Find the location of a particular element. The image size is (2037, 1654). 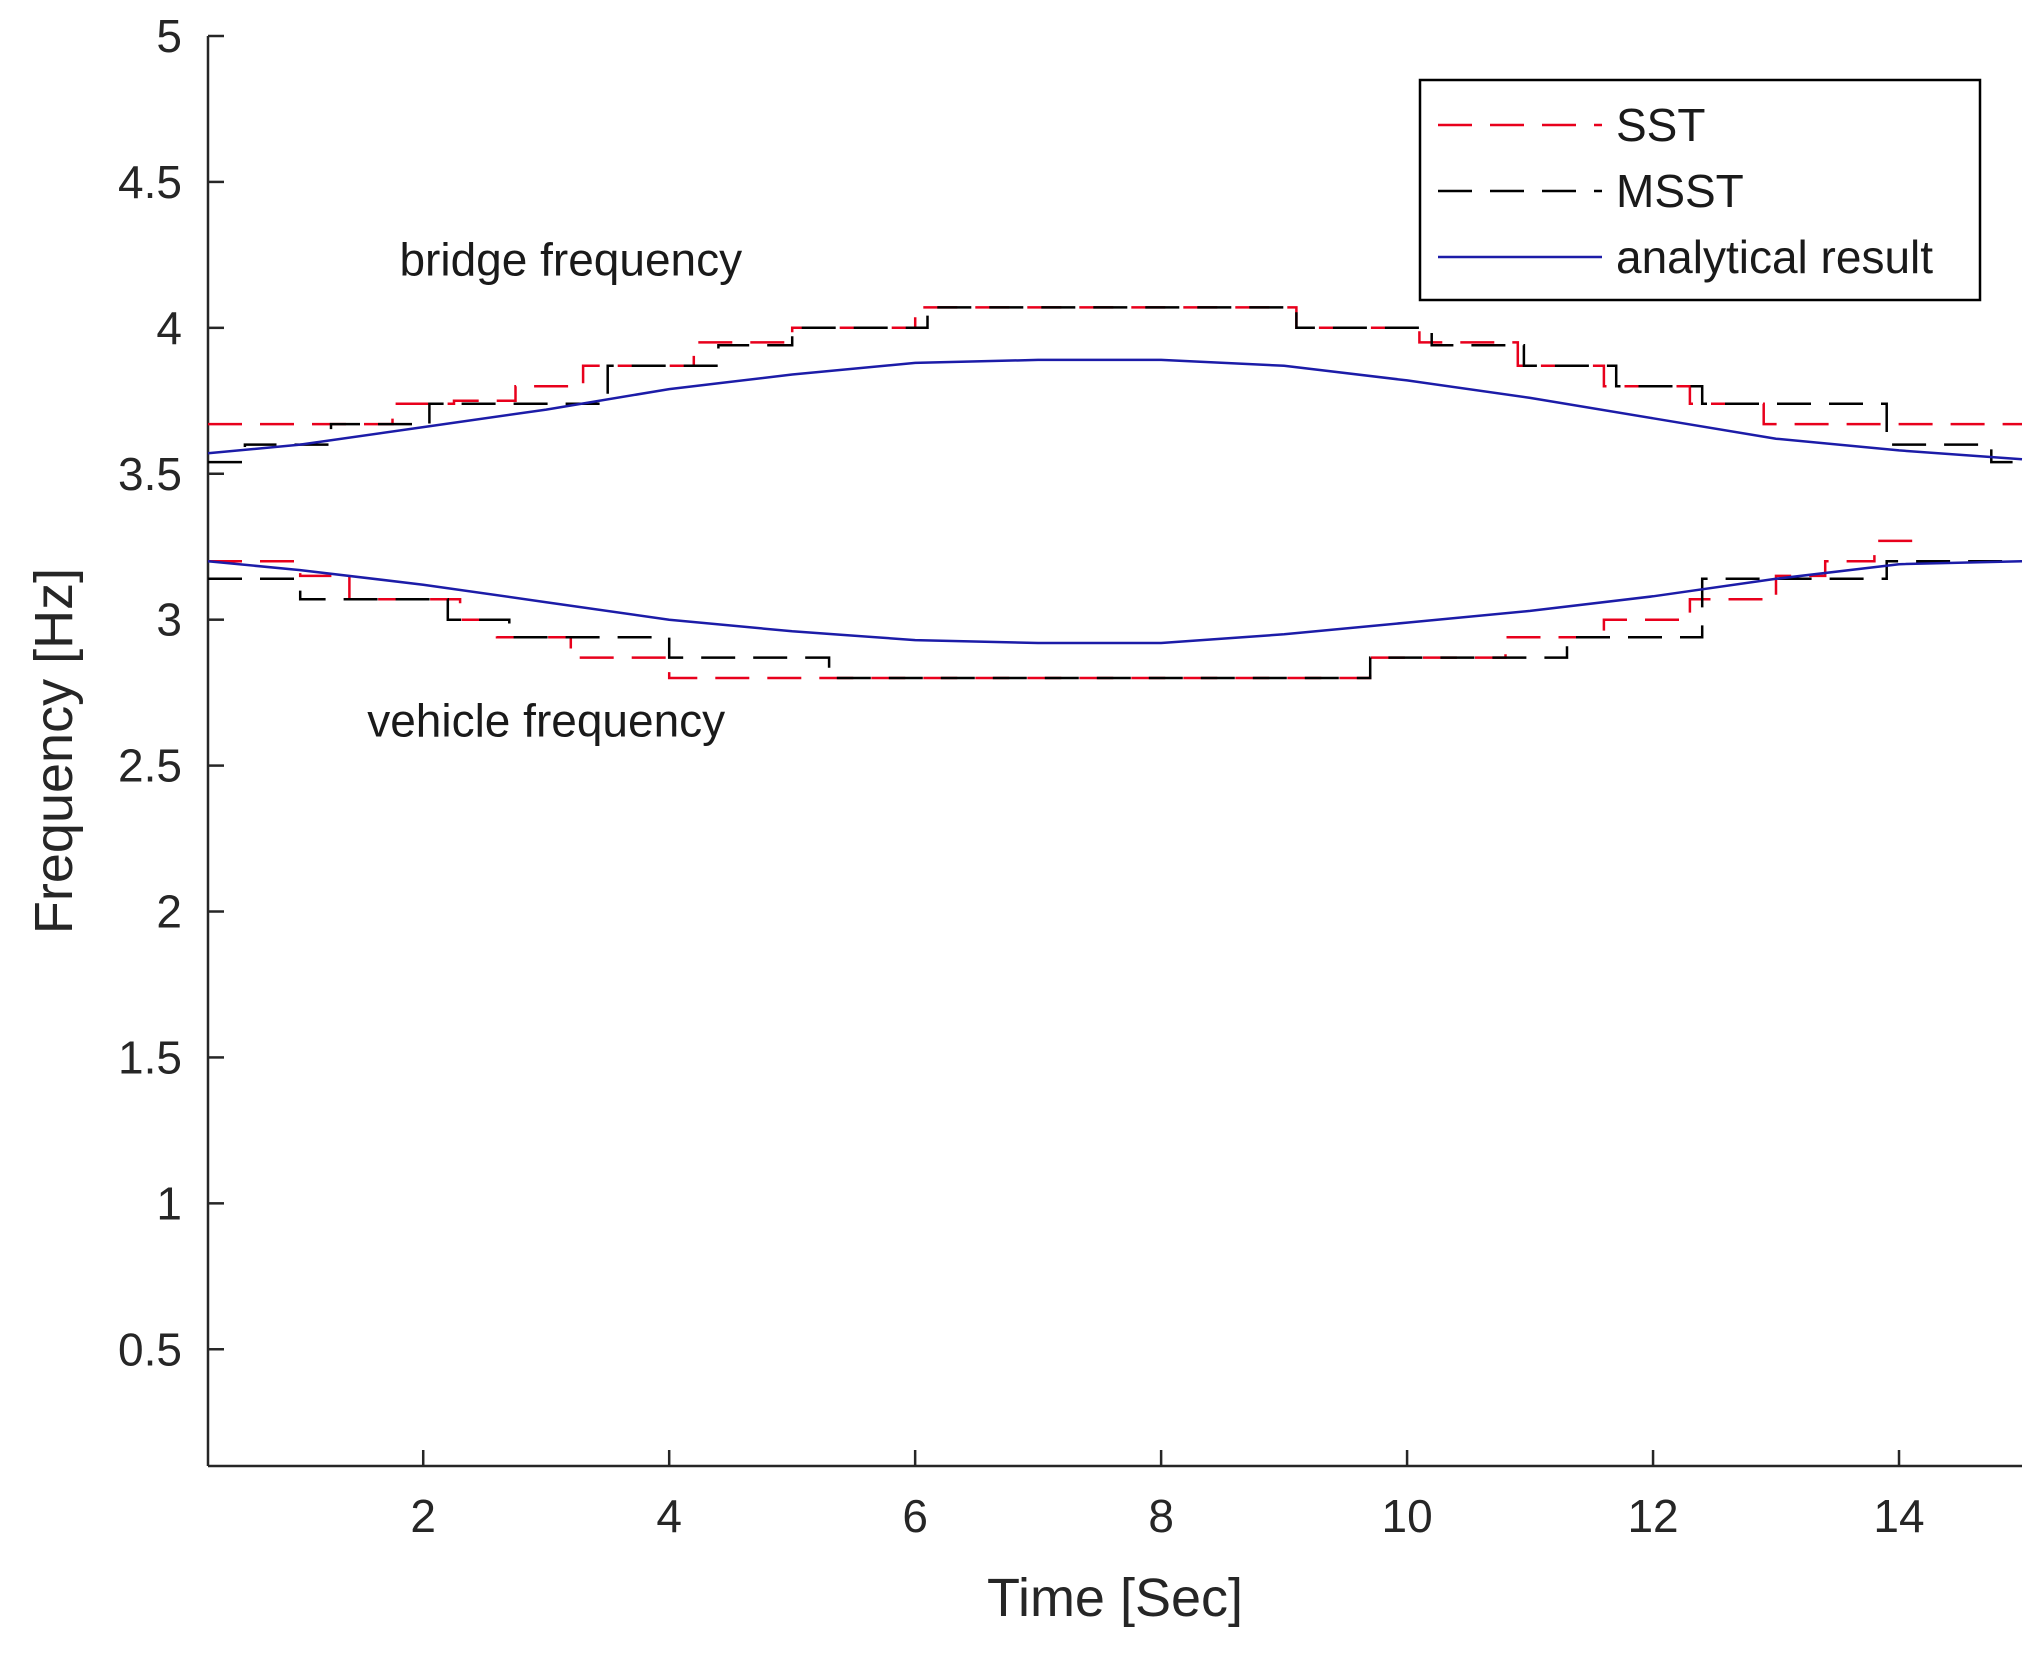

annotations-group: bridge frequency vehicle frequency is located at coordinates (554, 489).